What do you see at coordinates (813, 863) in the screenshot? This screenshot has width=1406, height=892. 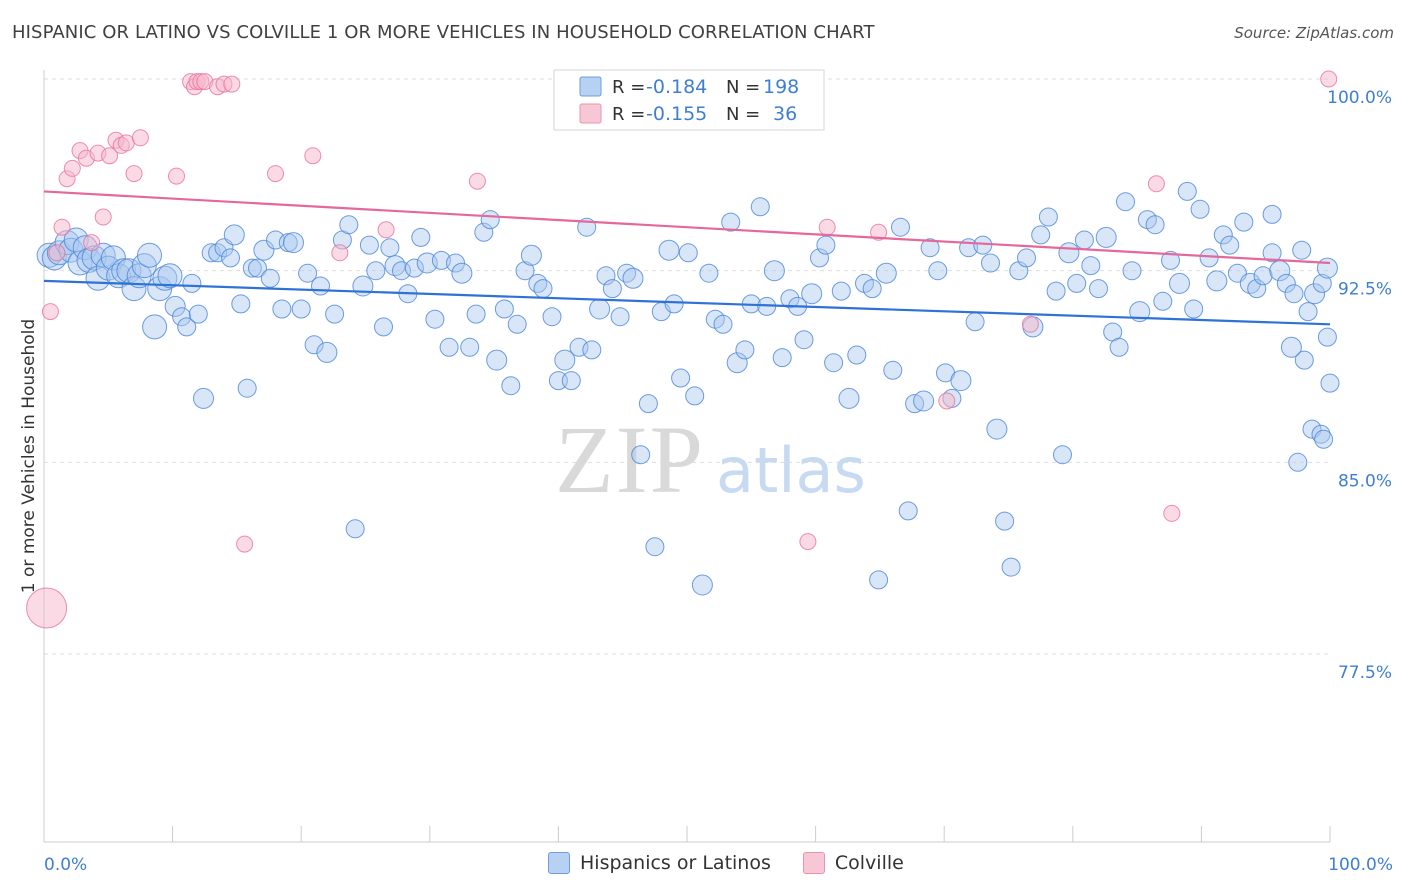 I see `legend-swatch-colville` at bounding box center [813, 863].